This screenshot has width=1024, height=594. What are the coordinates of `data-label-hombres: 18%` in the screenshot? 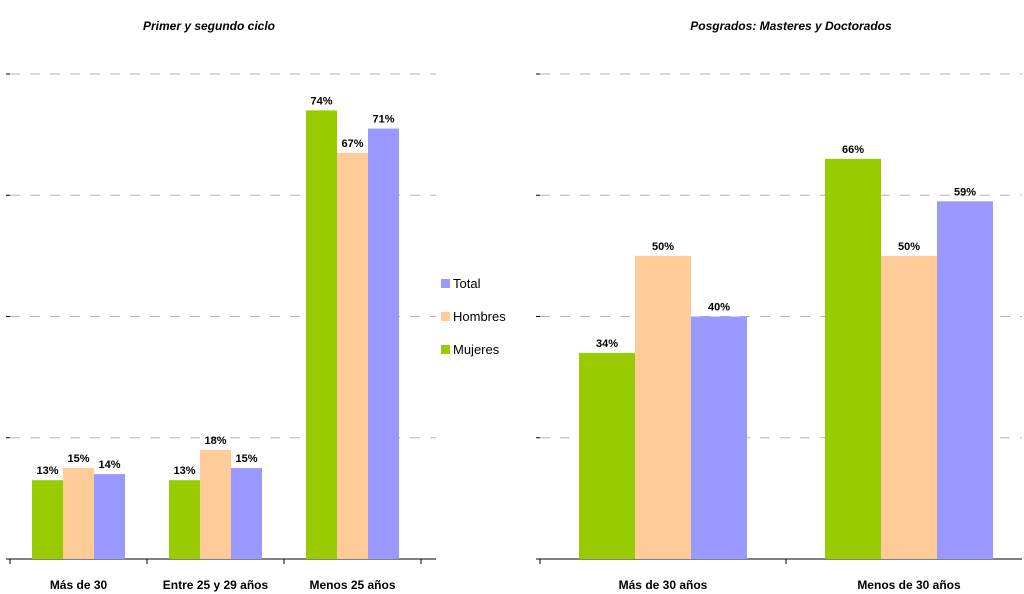 It's located at (215, 441).